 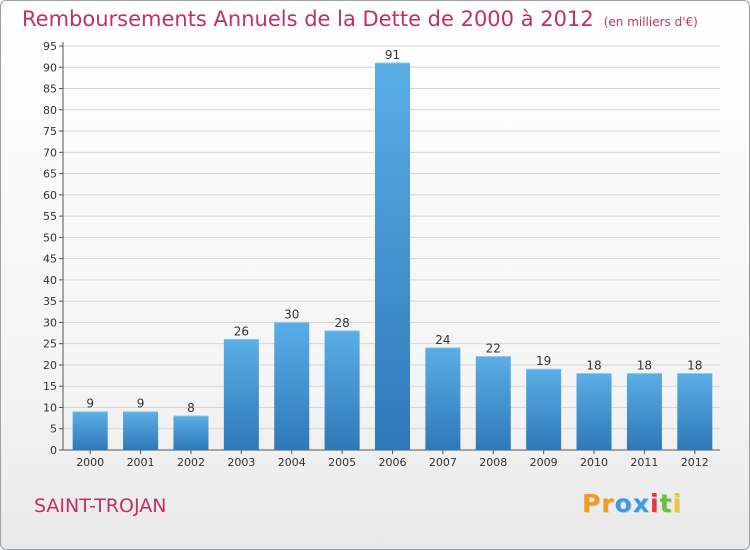 What do you see at coordinates (50, 152) in the screenshot?
I see `y-tick-label: 70` at bounding box center [50, 152].